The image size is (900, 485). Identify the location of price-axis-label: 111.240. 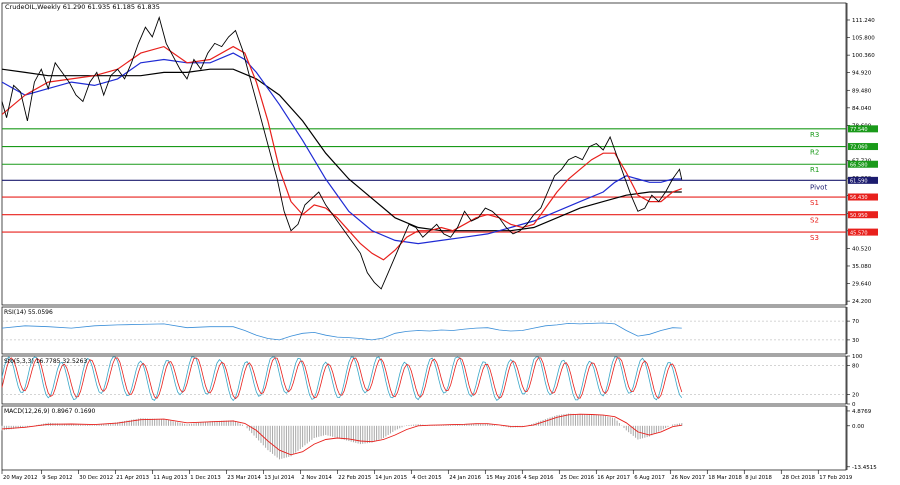
(863, 21).